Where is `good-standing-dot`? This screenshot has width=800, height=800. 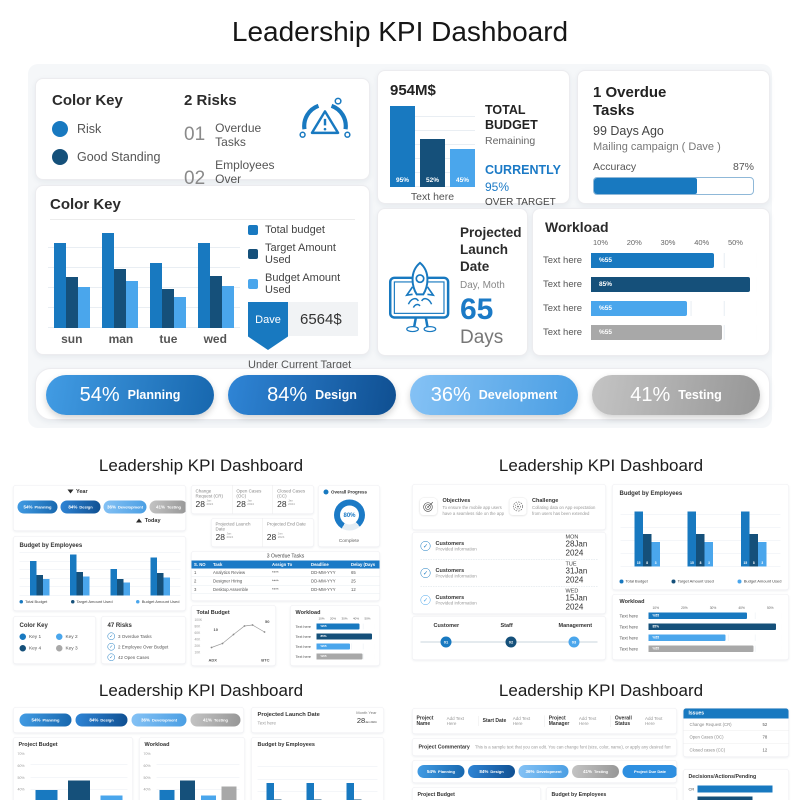 good-standing-dot is located at coordinates (60, 157).